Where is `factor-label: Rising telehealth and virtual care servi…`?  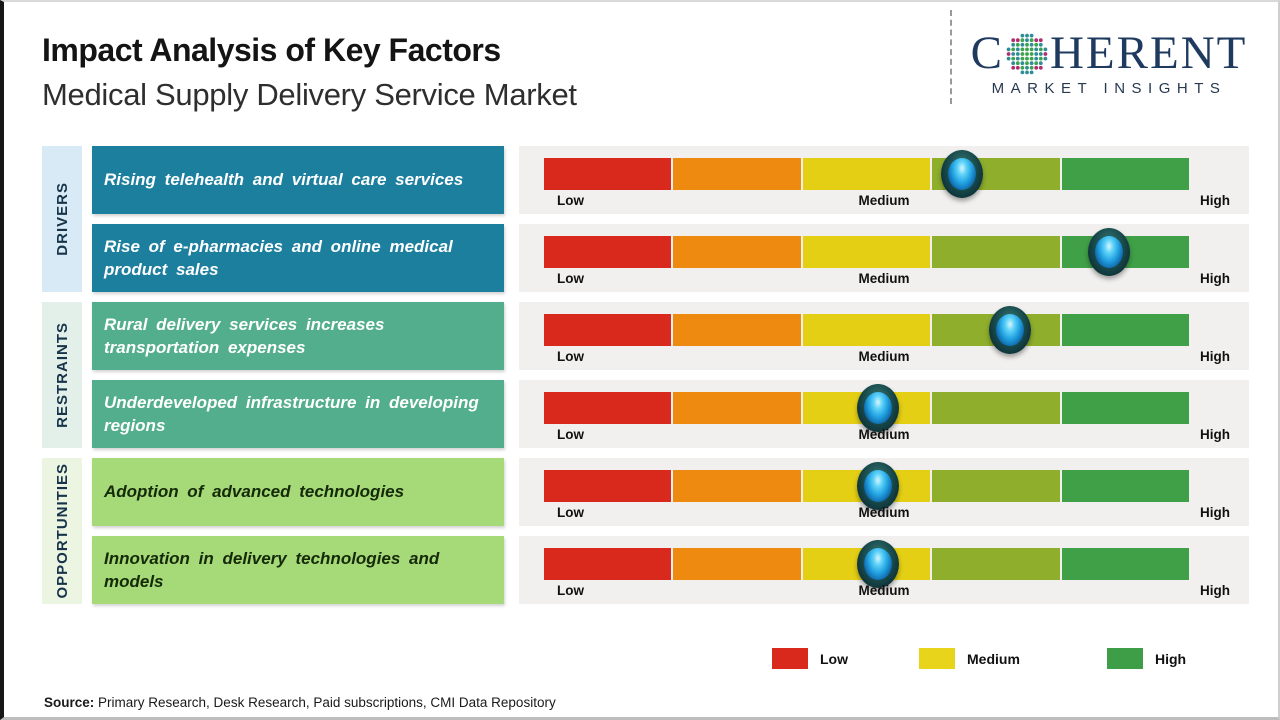
factor-label: Rising telehealth and virtual care servi… is located at coordinates (284, 180).